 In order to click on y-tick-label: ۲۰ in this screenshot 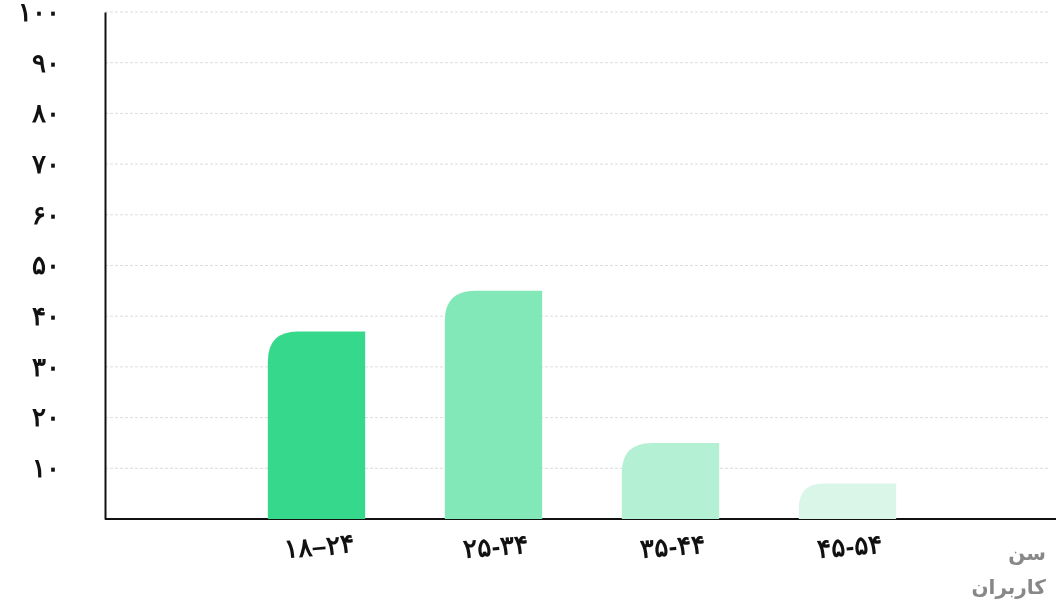, I will do `click(46, 417)`.